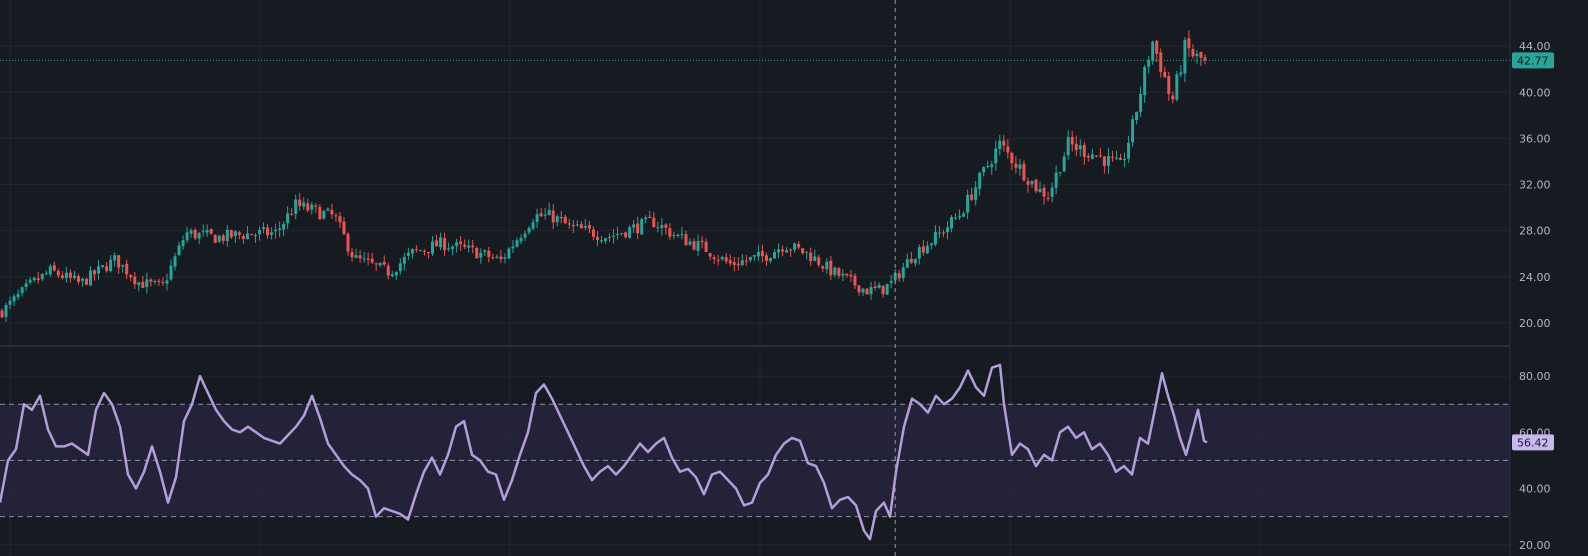 Image resolution: width=1588 pixels, height=556 pixels. What do you see at coordinates (1533, 60) in the screenshot?
I see `last-price-badge: 42.77` at bounding box center [1533, 60].